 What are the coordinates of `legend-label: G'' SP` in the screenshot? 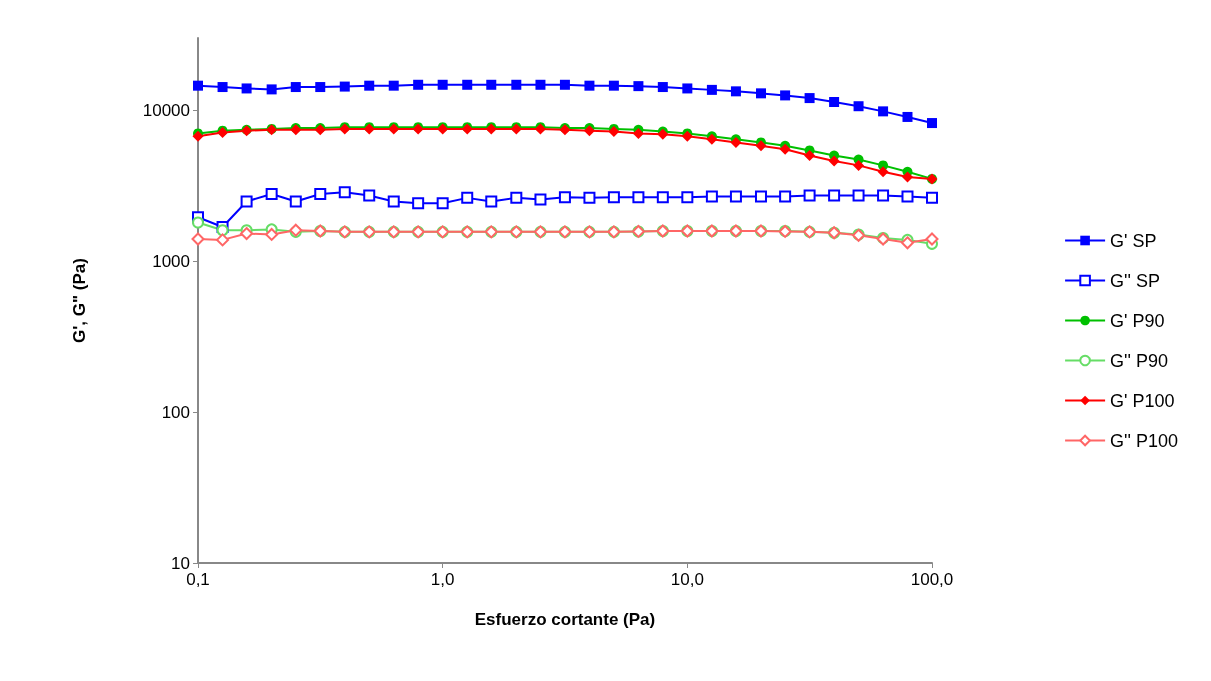 It's located at (1135, 280).